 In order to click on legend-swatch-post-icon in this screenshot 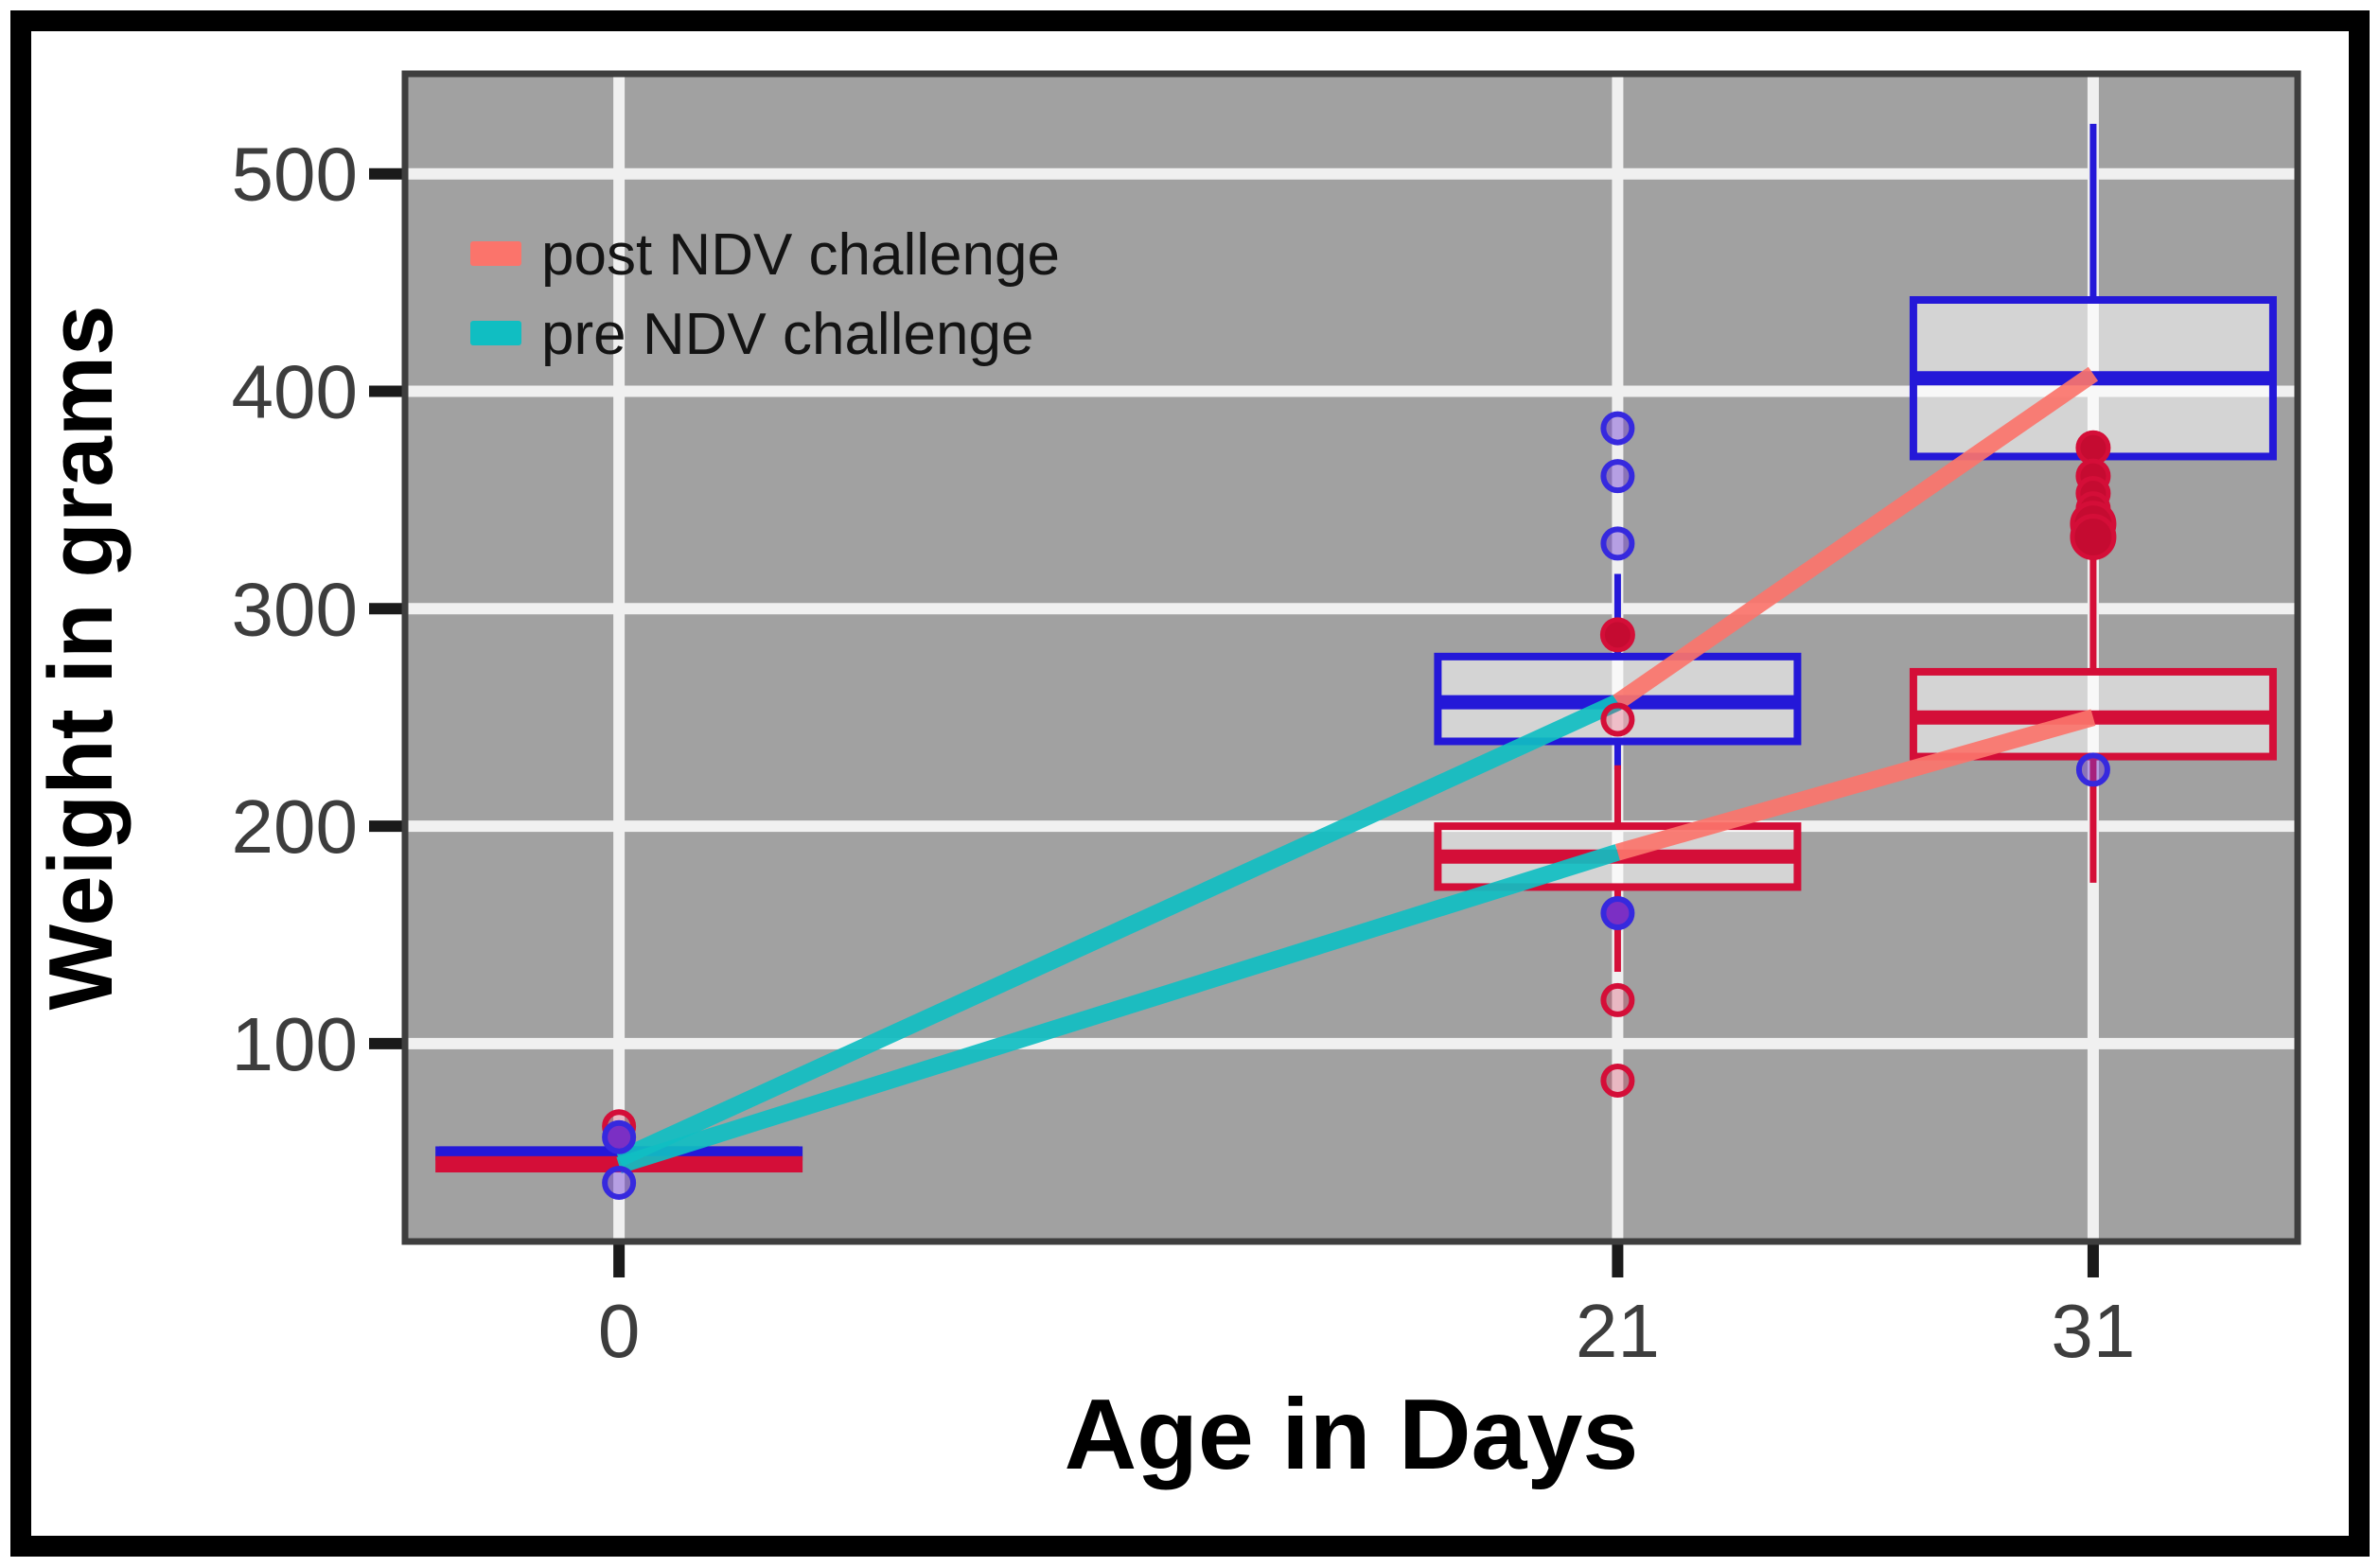, I will do `click(495, 253)`.